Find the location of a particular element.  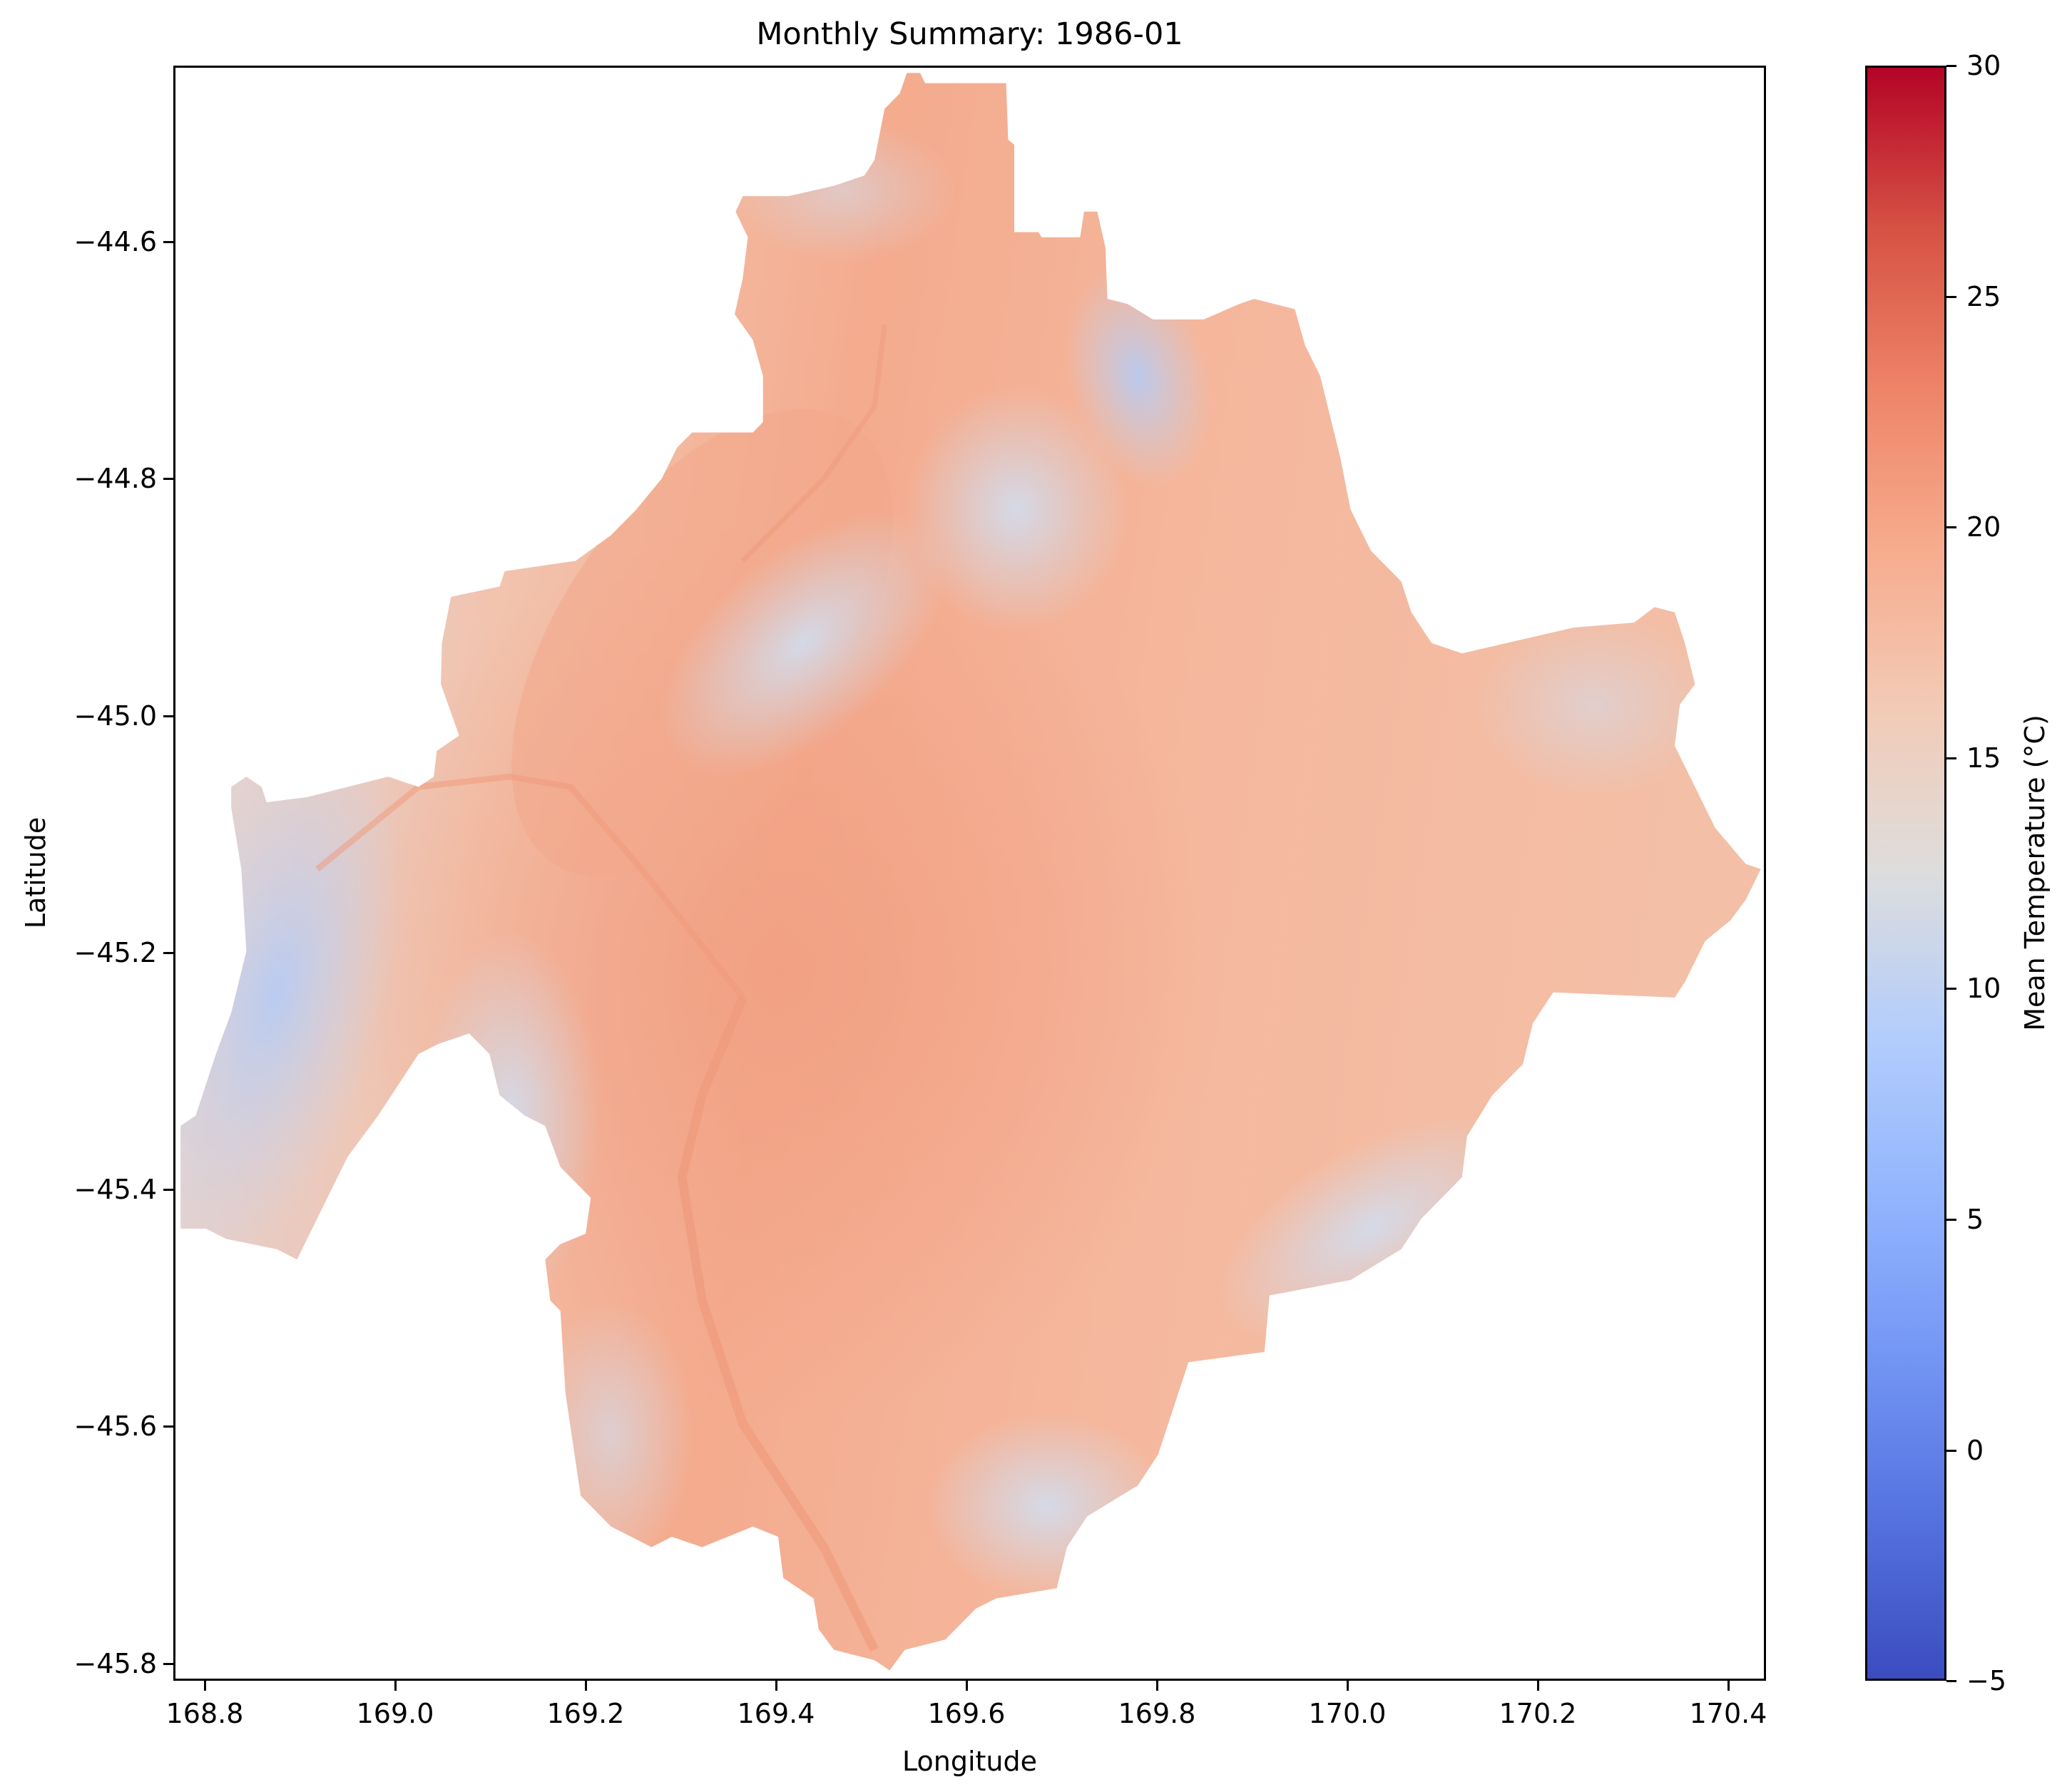

x-tick-label: 169.0 is located at coordinates (395, 1713).